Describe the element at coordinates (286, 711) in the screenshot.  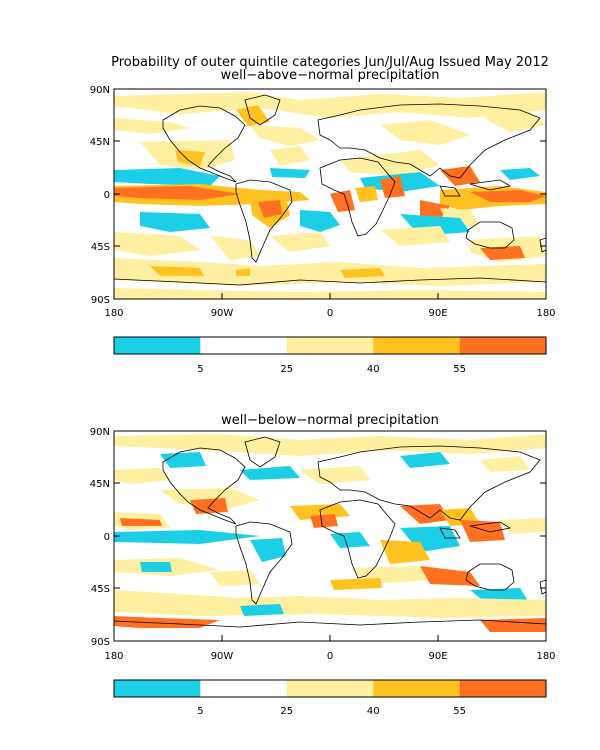
I see `panel-2-colorbar-label-25: 25` at that location.